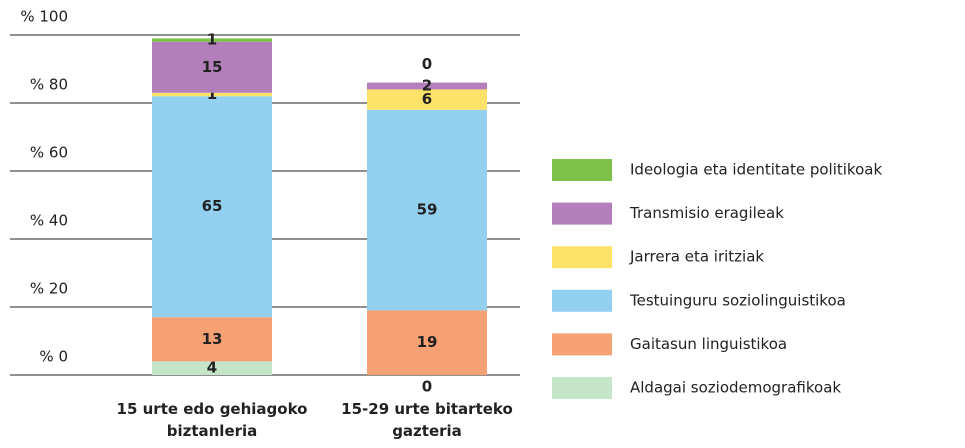 The image size is (965, 448). I want to click on y-tick-label: % 100, so click(44, 17).